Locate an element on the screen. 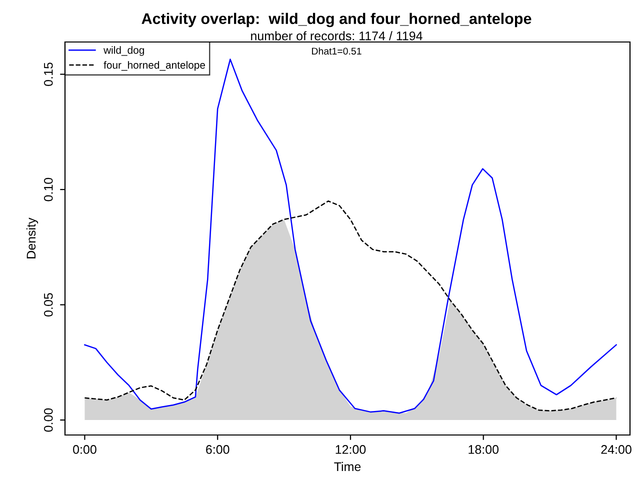 Image resolution: width=638 pixels, height=483 pixels. chart-subtitle: number of records: 1174 / 1194 is located at coordinates (336, 35).